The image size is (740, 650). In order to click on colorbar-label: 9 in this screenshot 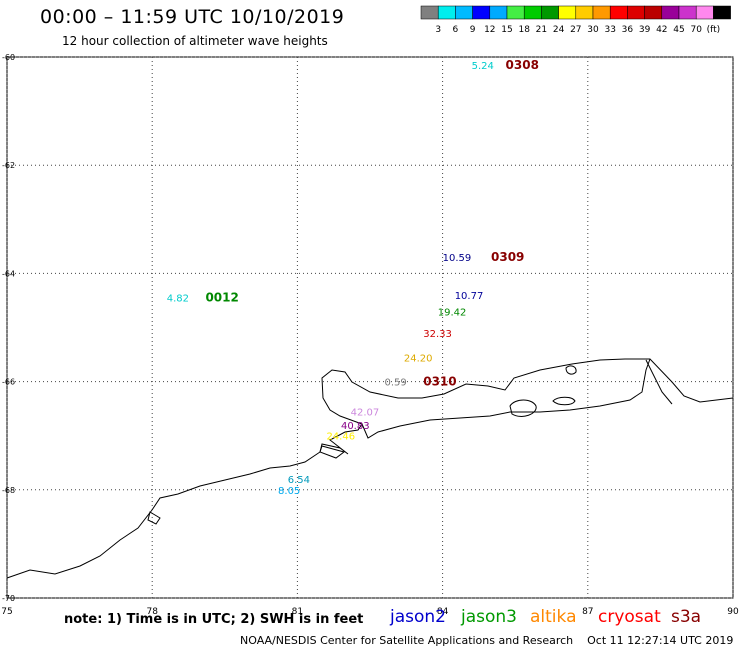, I will do `click(473, 30)`.